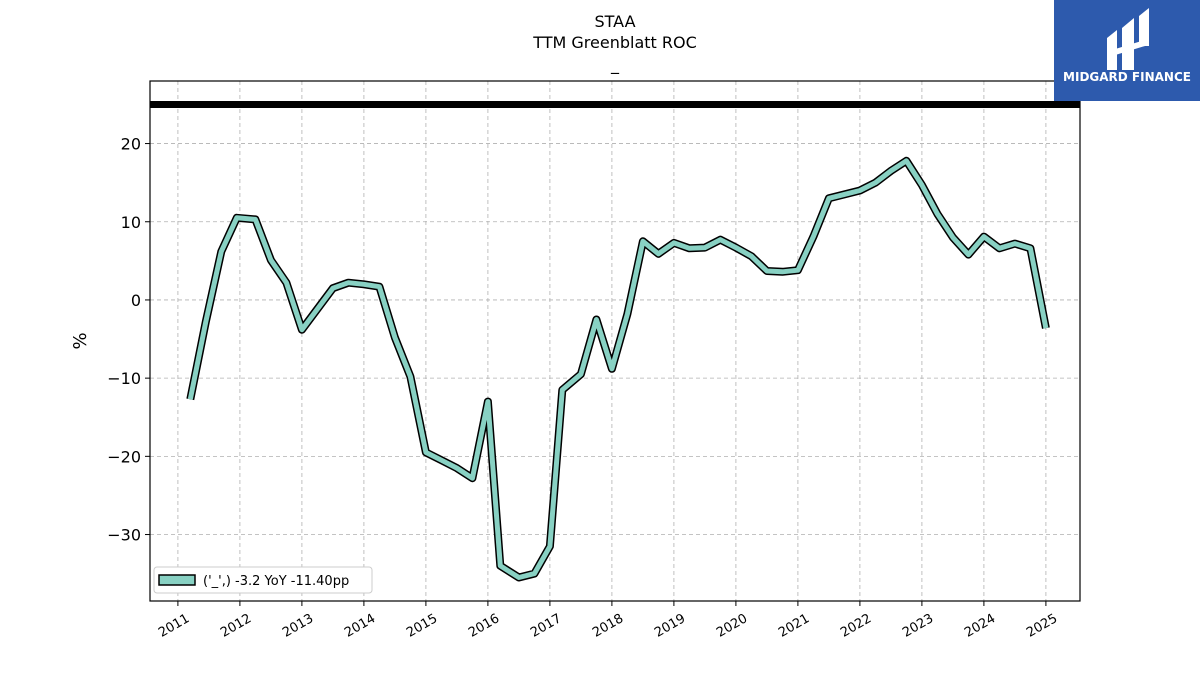 The height and width of the screenshot is (675, 1200). What do you see at coordinates (298, 626) in the screenshot?
I see `x-tick-label: 2013` at bounding box center [298, 626].